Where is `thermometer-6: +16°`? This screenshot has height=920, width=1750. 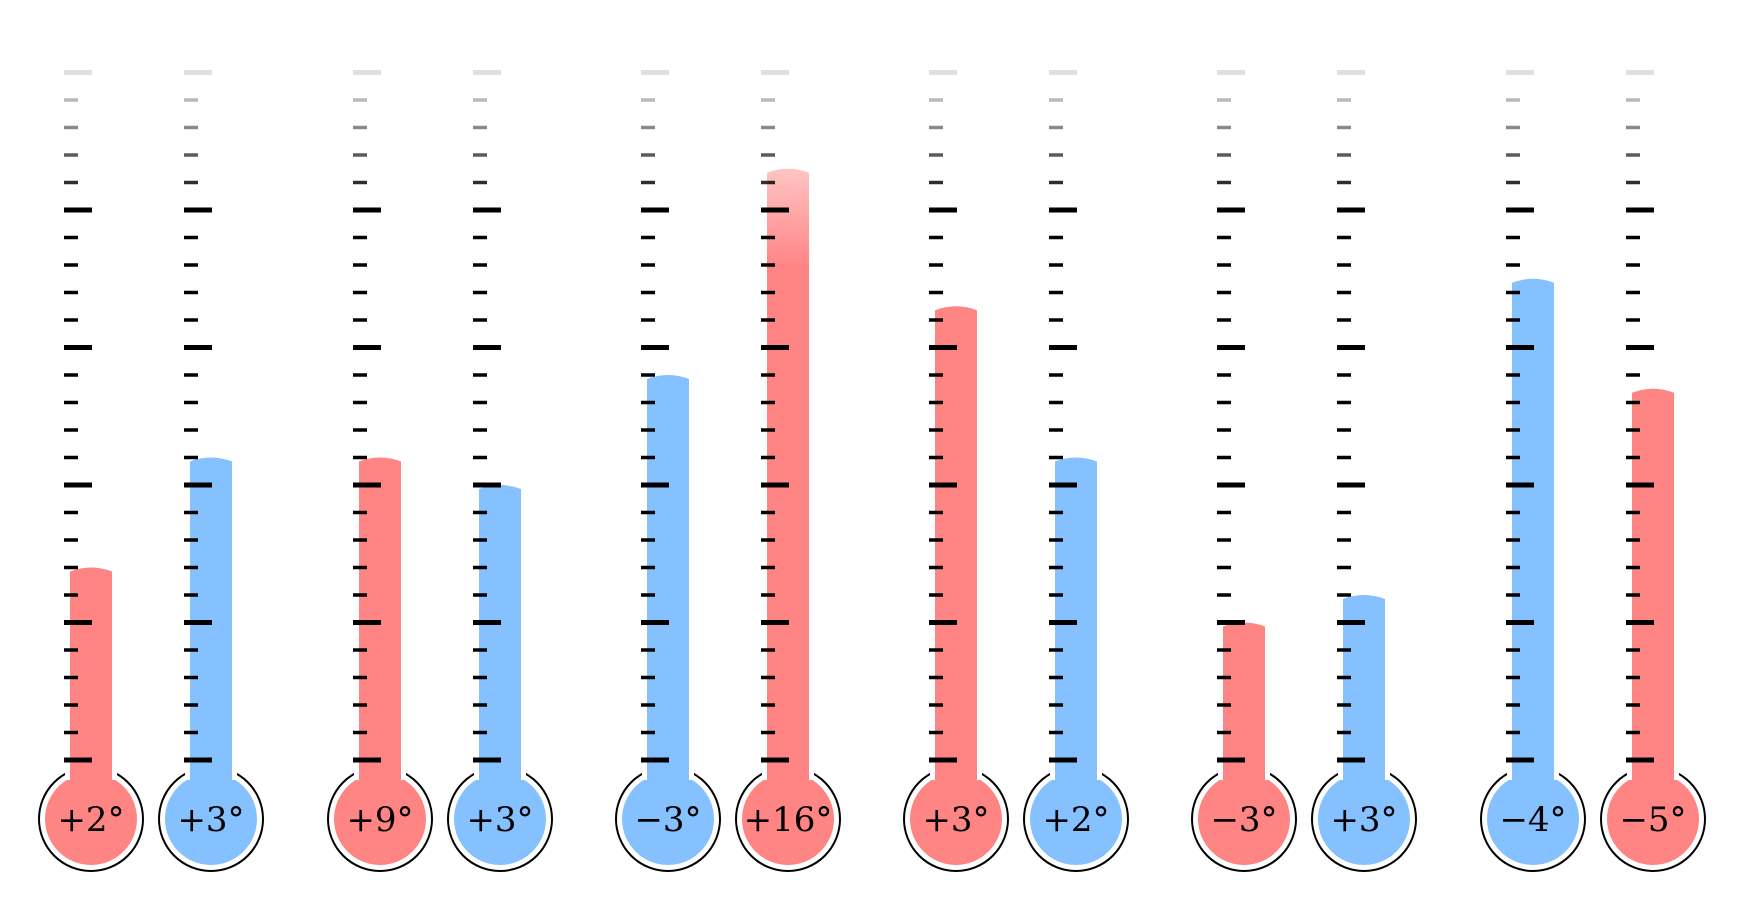
thermometer-6: +16° is located at coordinates (788, 462).